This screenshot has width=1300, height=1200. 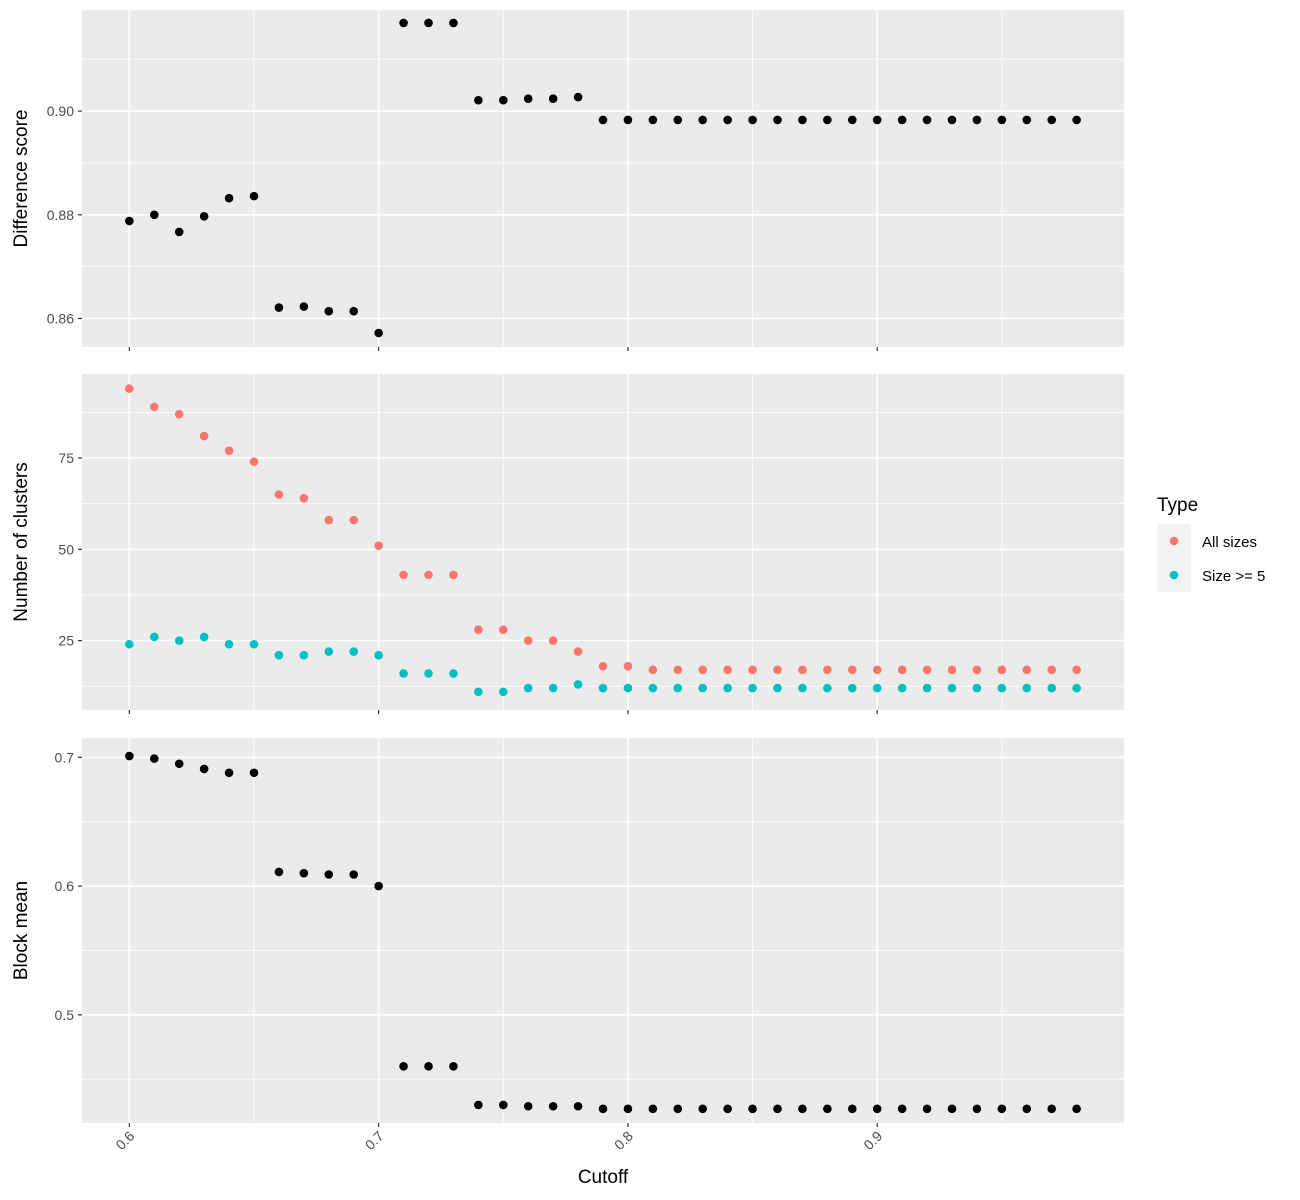 What do you see at coordinates (66, 549) in the screenshot?
I see `y-tick-label: 50` at bounding box center [66, 549].